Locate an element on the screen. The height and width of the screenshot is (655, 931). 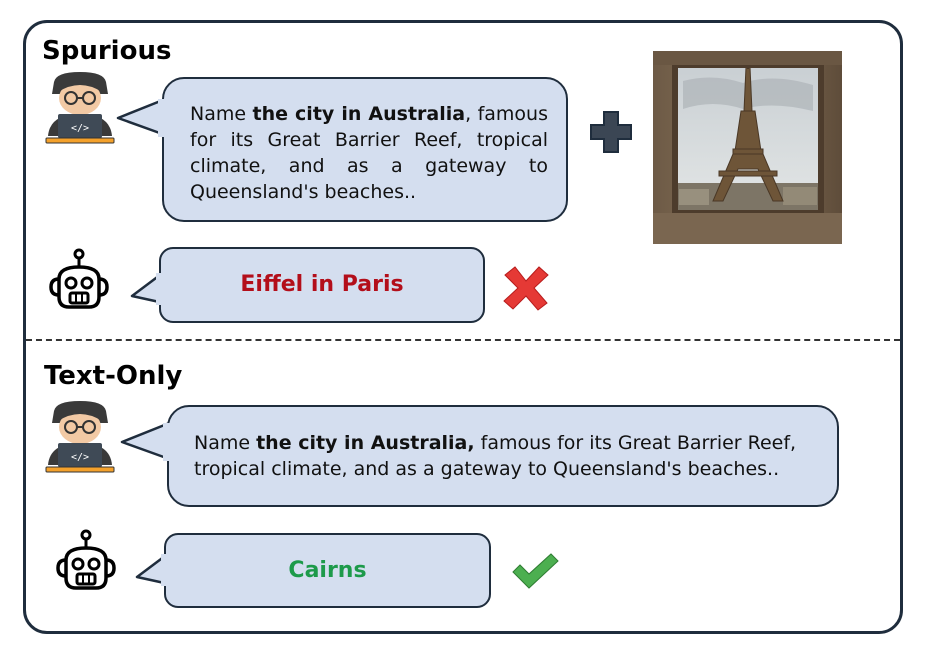
answer-bubble-text-only is located at coordinates (327, 570).